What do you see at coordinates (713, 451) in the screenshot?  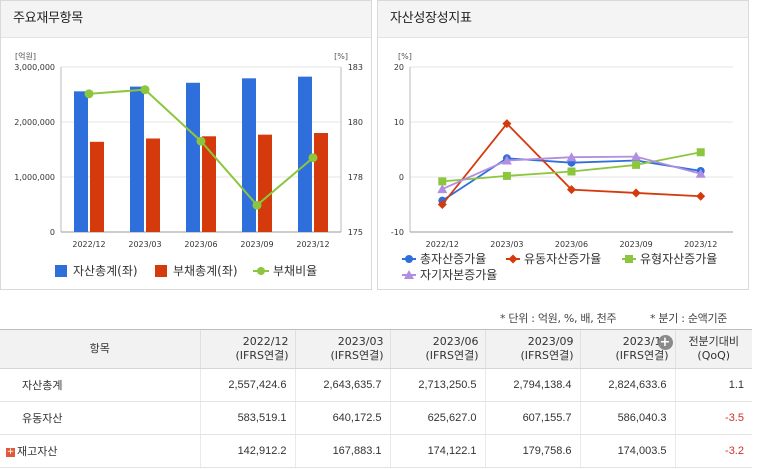 I see `cell-qoq: -3.2` at bounding box center [713, 451].